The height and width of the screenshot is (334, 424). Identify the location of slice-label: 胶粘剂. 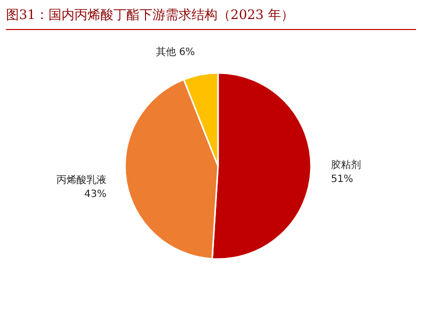
(345, 164).